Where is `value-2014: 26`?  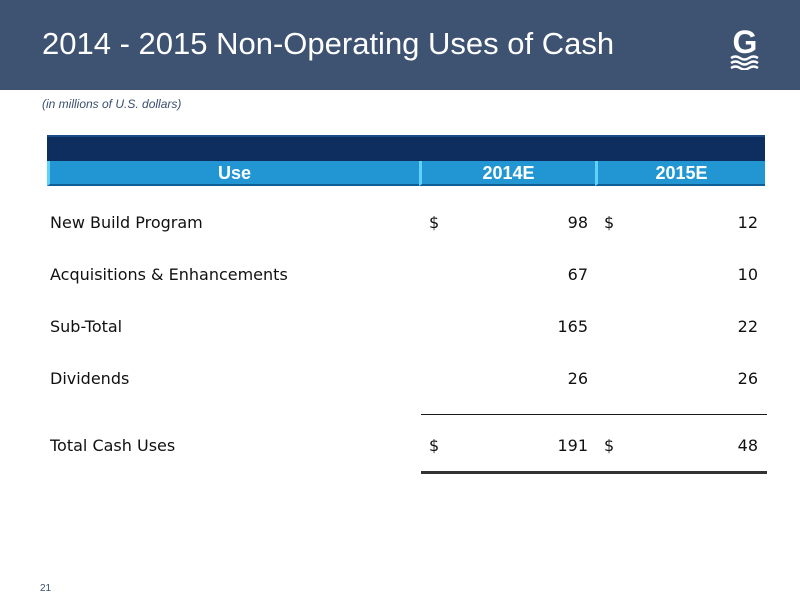 value-2014: 26 is located at coordinates (577, 378).